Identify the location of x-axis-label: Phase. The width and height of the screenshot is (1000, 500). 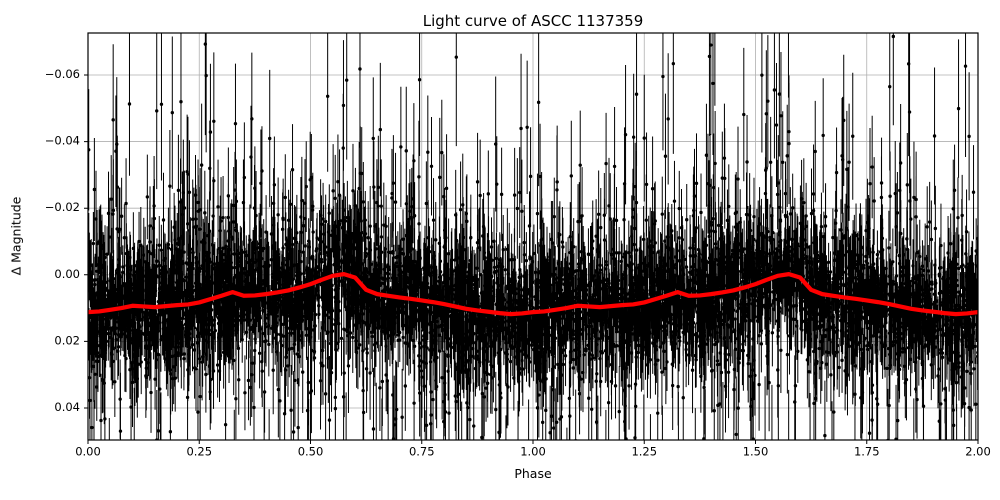
(533, 473).